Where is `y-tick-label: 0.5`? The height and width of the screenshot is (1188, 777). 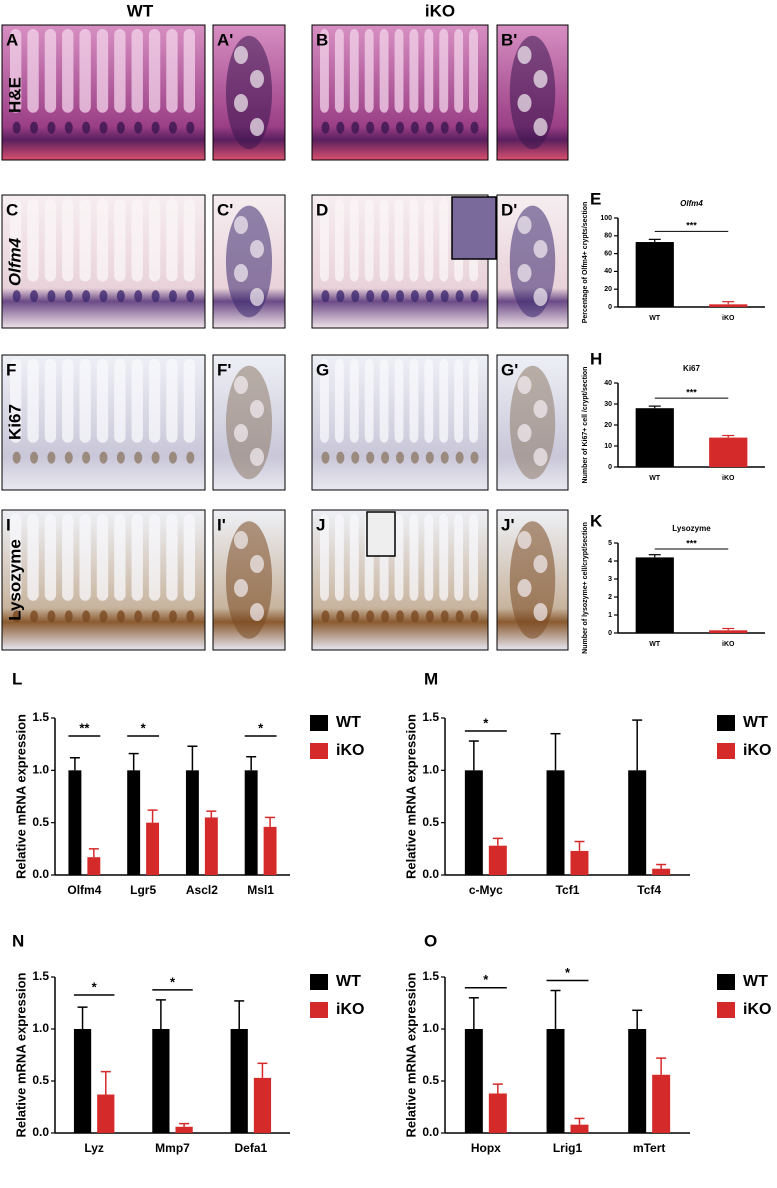 y-tick-label: 0.5 is located at coordinates (430, 1080).